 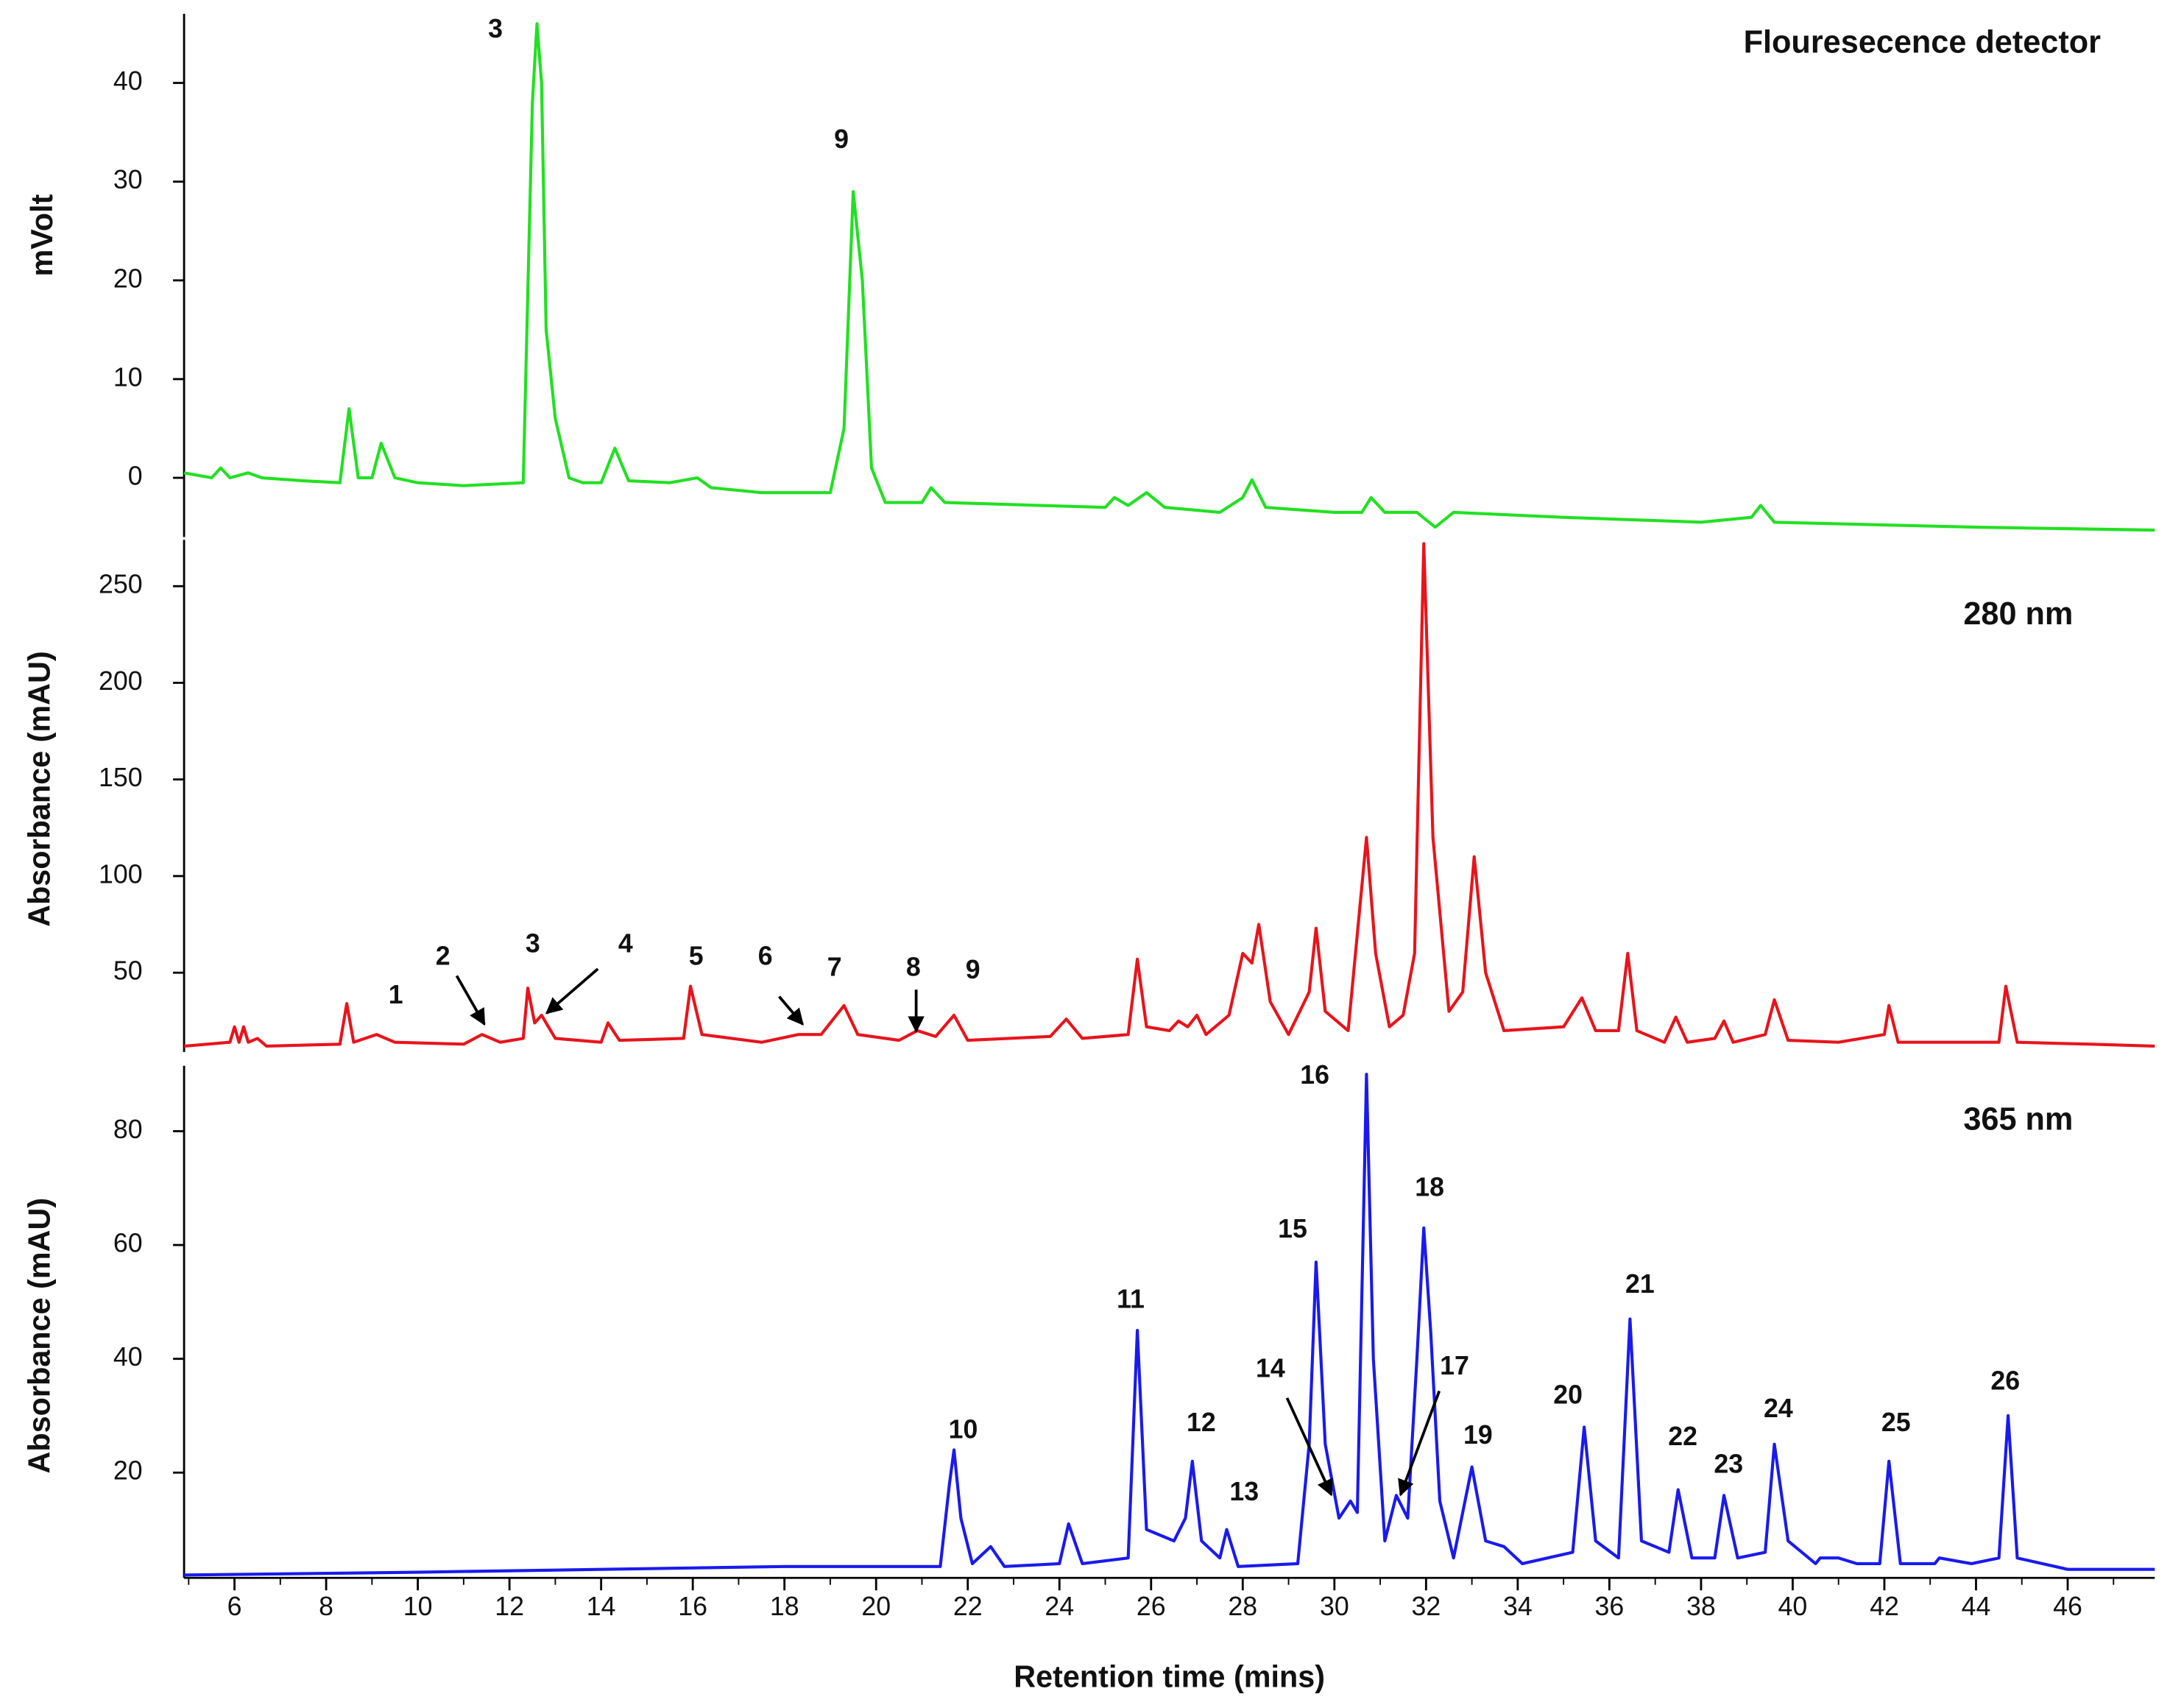 I want to click on y-tick-label: 100, so click(x=121, y=874).